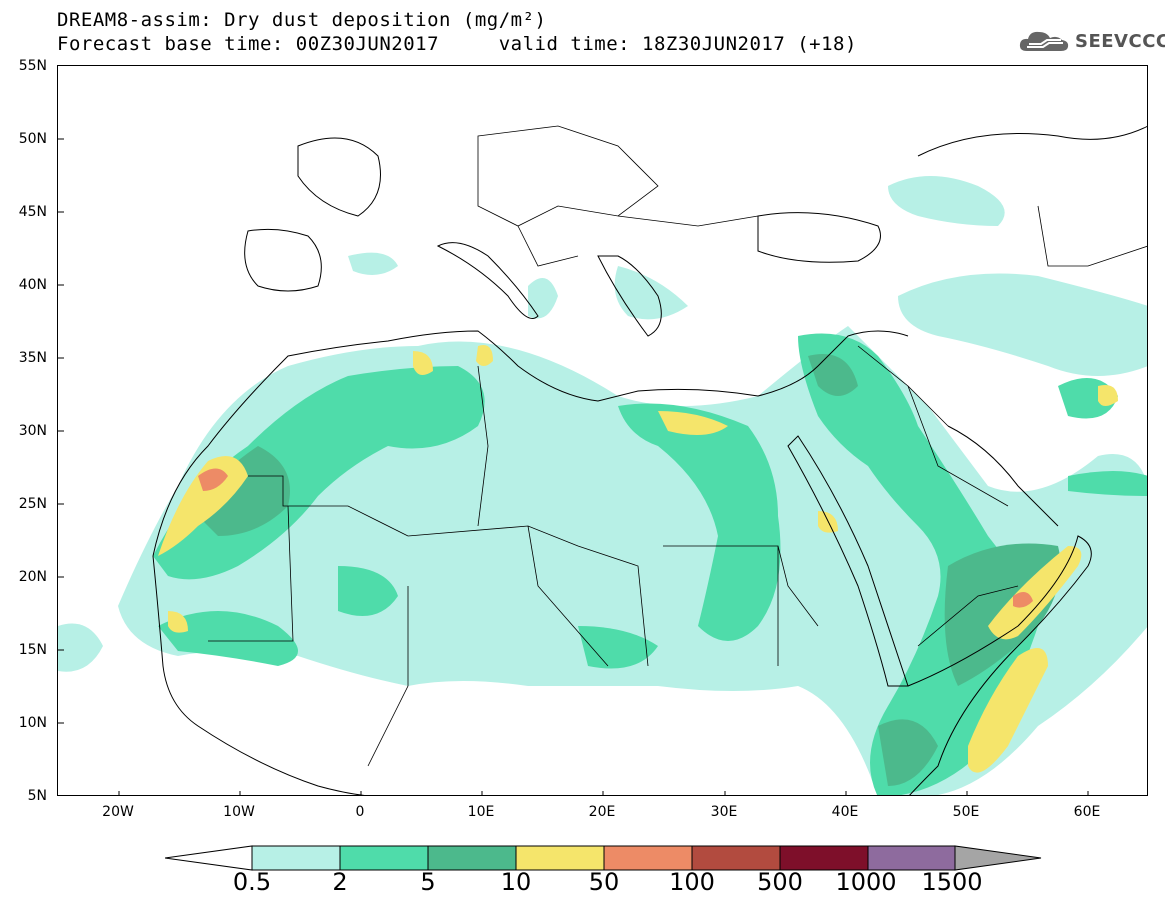 The height and width of the screenshot is (907, 1165). Describe the element at coordinates (866, 882) in the screenshot. I see `colorbar-label: 1000` at that location.